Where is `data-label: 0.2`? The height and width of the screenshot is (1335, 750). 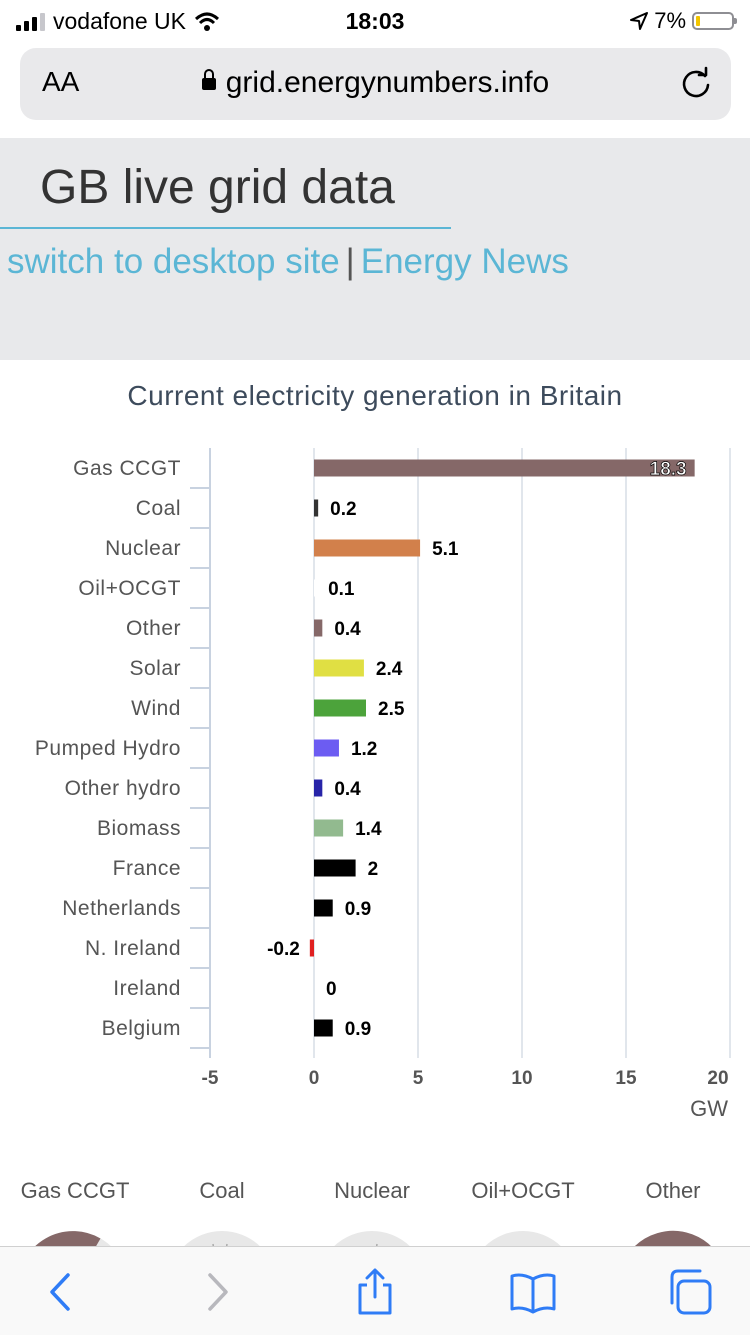 data-label: 0.2 is located at coordinates (343, 509).